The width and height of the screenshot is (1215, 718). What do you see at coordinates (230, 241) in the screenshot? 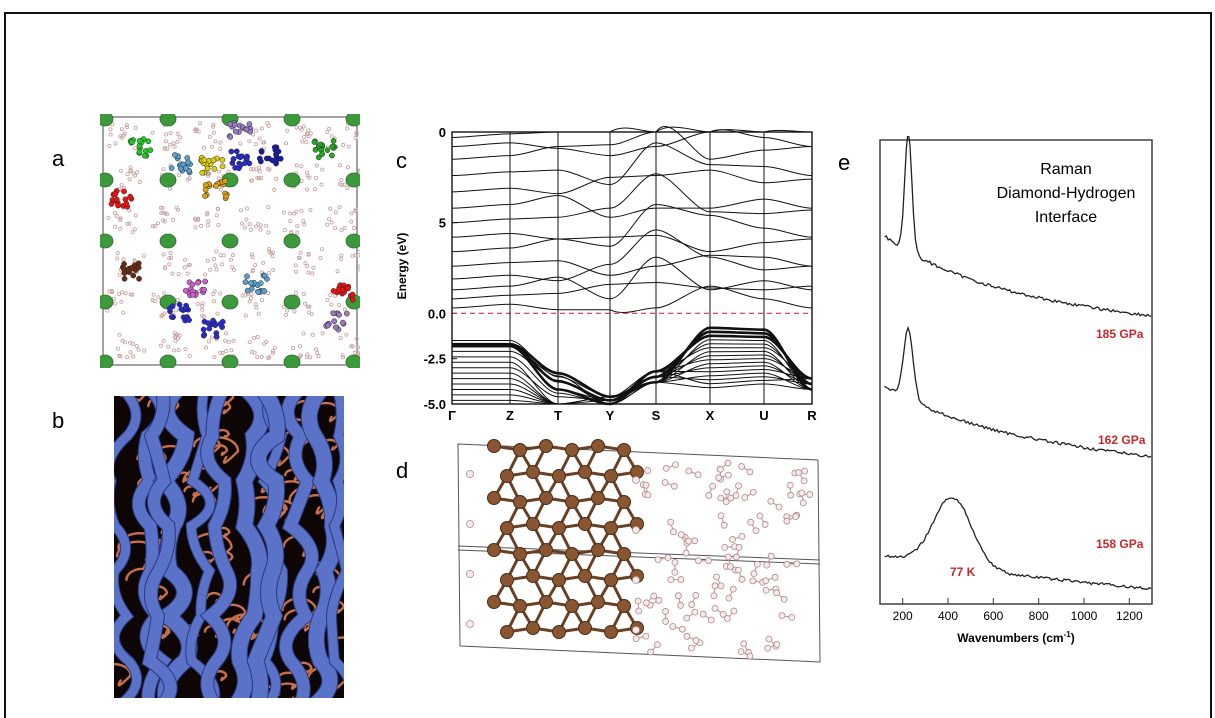
I see `panel-a-simulation-image` at bounding box center [230, 241].